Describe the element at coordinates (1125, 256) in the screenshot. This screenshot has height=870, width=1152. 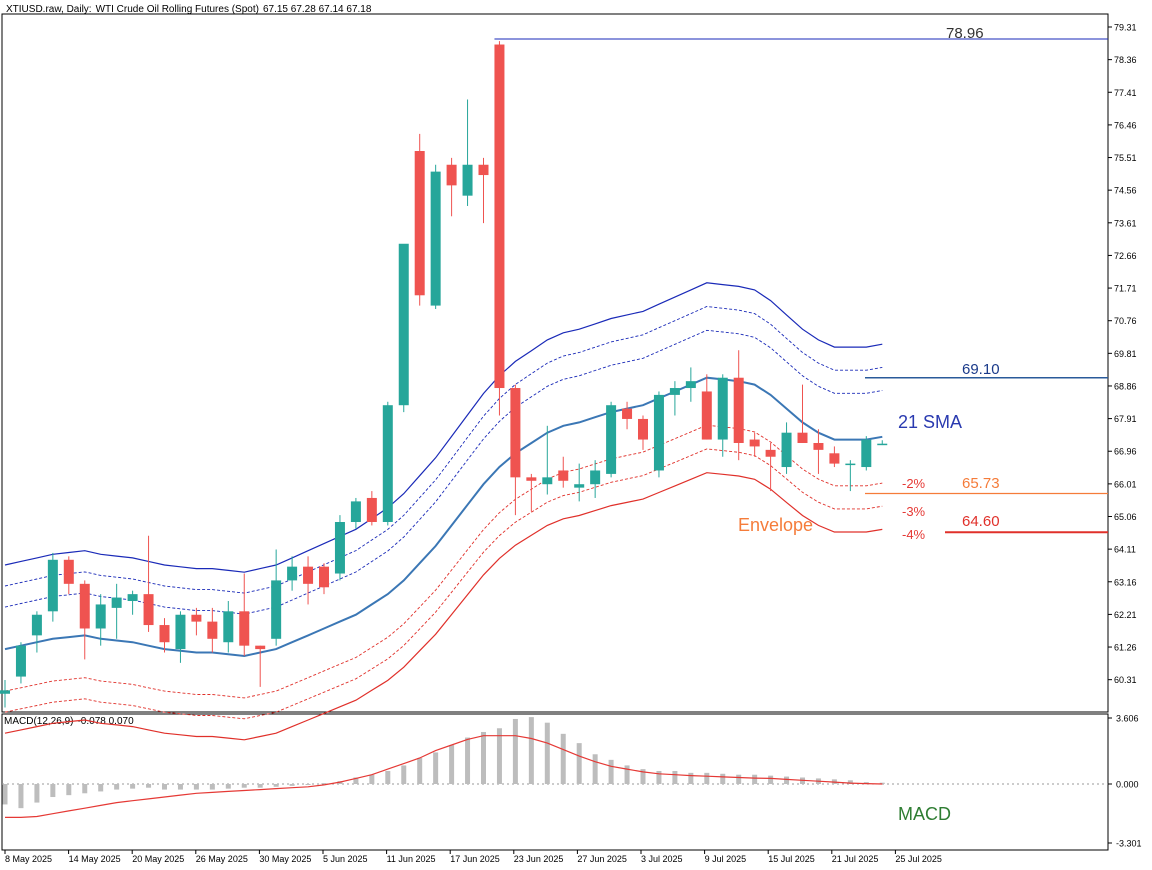
I see `price-axis-label: 72.66` at that location.